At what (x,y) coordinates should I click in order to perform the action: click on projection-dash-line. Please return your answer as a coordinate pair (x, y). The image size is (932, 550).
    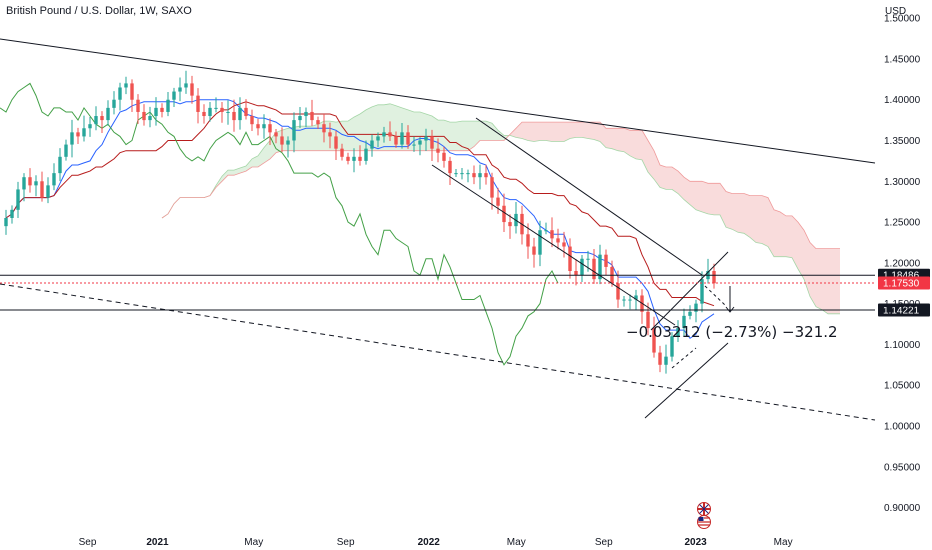
    Looking at the image, I should click on (684, 358).